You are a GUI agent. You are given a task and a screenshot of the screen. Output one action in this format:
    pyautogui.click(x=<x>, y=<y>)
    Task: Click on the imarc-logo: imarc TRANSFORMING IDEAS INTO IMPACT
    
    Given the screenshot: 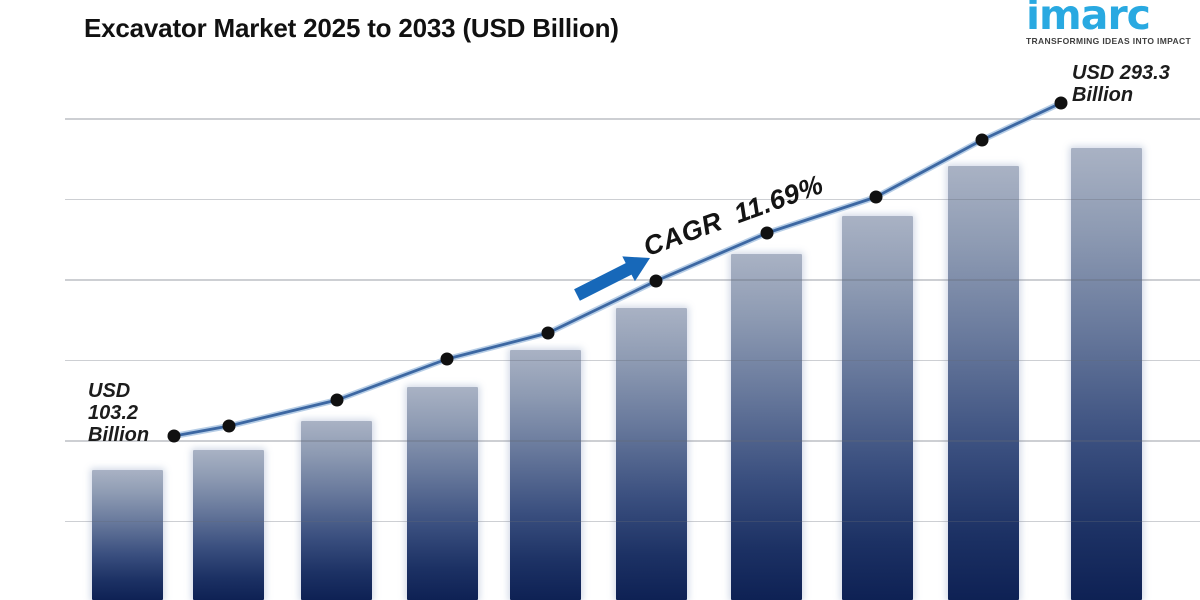 What is the action you would take?
    pyautogui.click(x=1108, y=23)
    